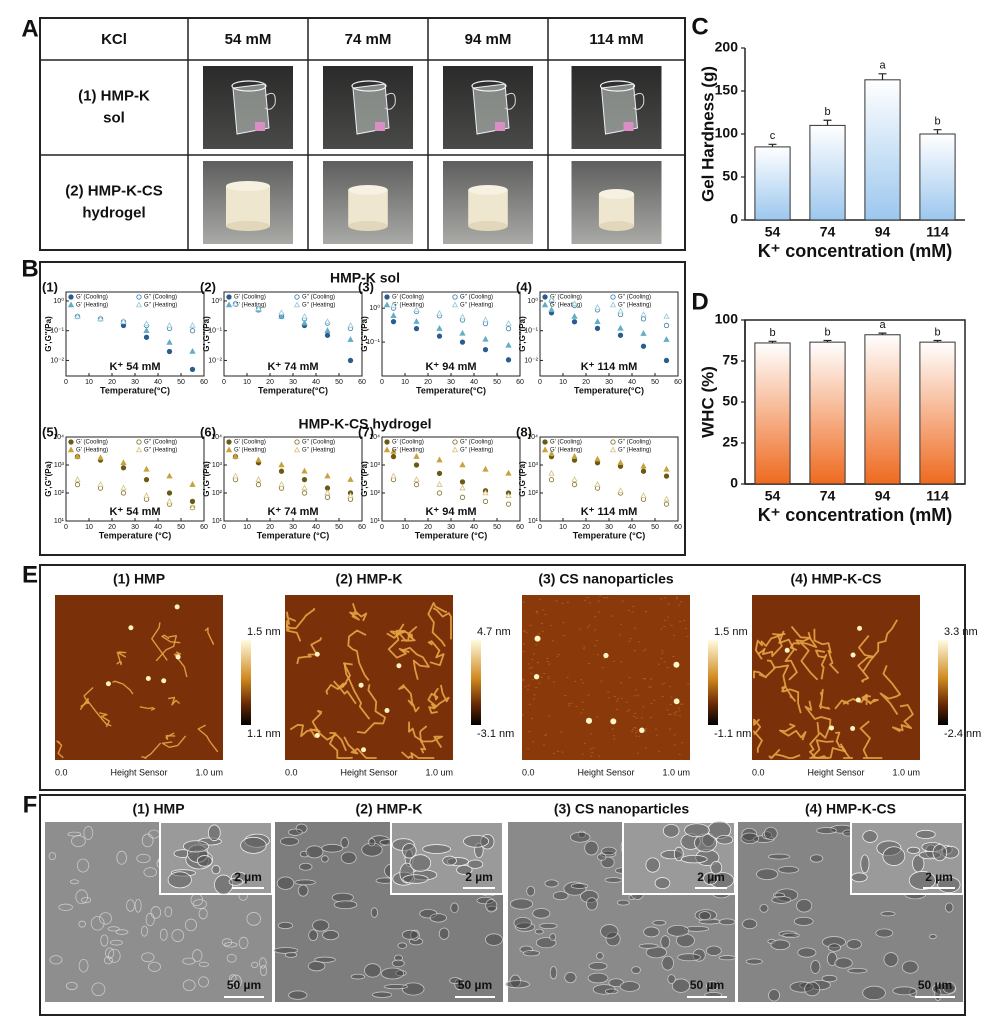 Image resolution: width=985 pixels, height=1024 pixels. Describe the element at coordinates (450, 512) in the screenshot. I see `annotation: K⁺ 94 mM` at that location.